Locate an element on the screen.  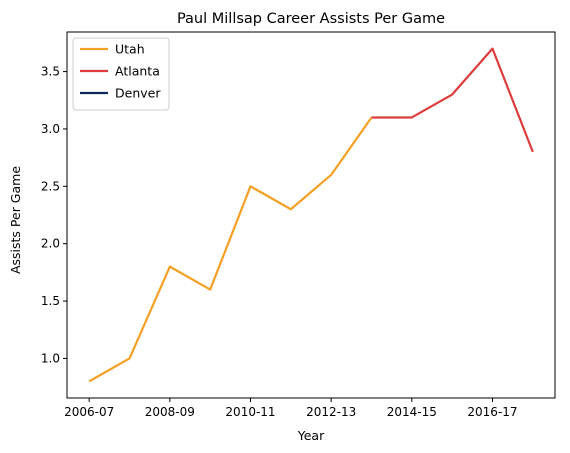
series-line-atlanta is located at coordinates (452, 100).